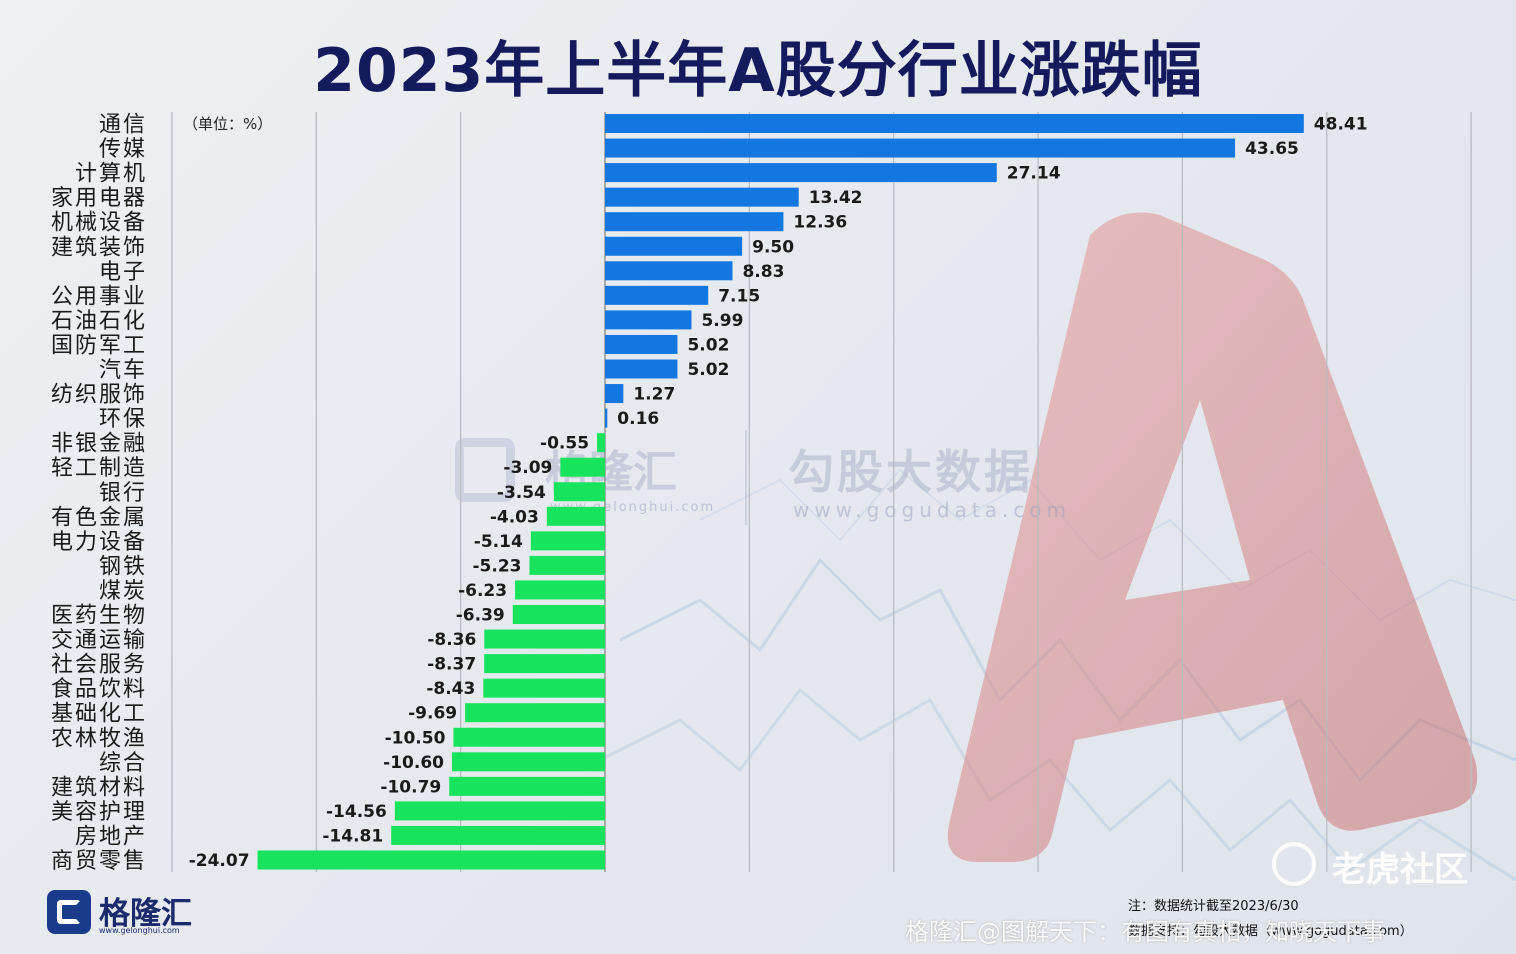  Describe the element at coordinates (123, 763) in the screenshot. I see `category-label: 综合` at that location.